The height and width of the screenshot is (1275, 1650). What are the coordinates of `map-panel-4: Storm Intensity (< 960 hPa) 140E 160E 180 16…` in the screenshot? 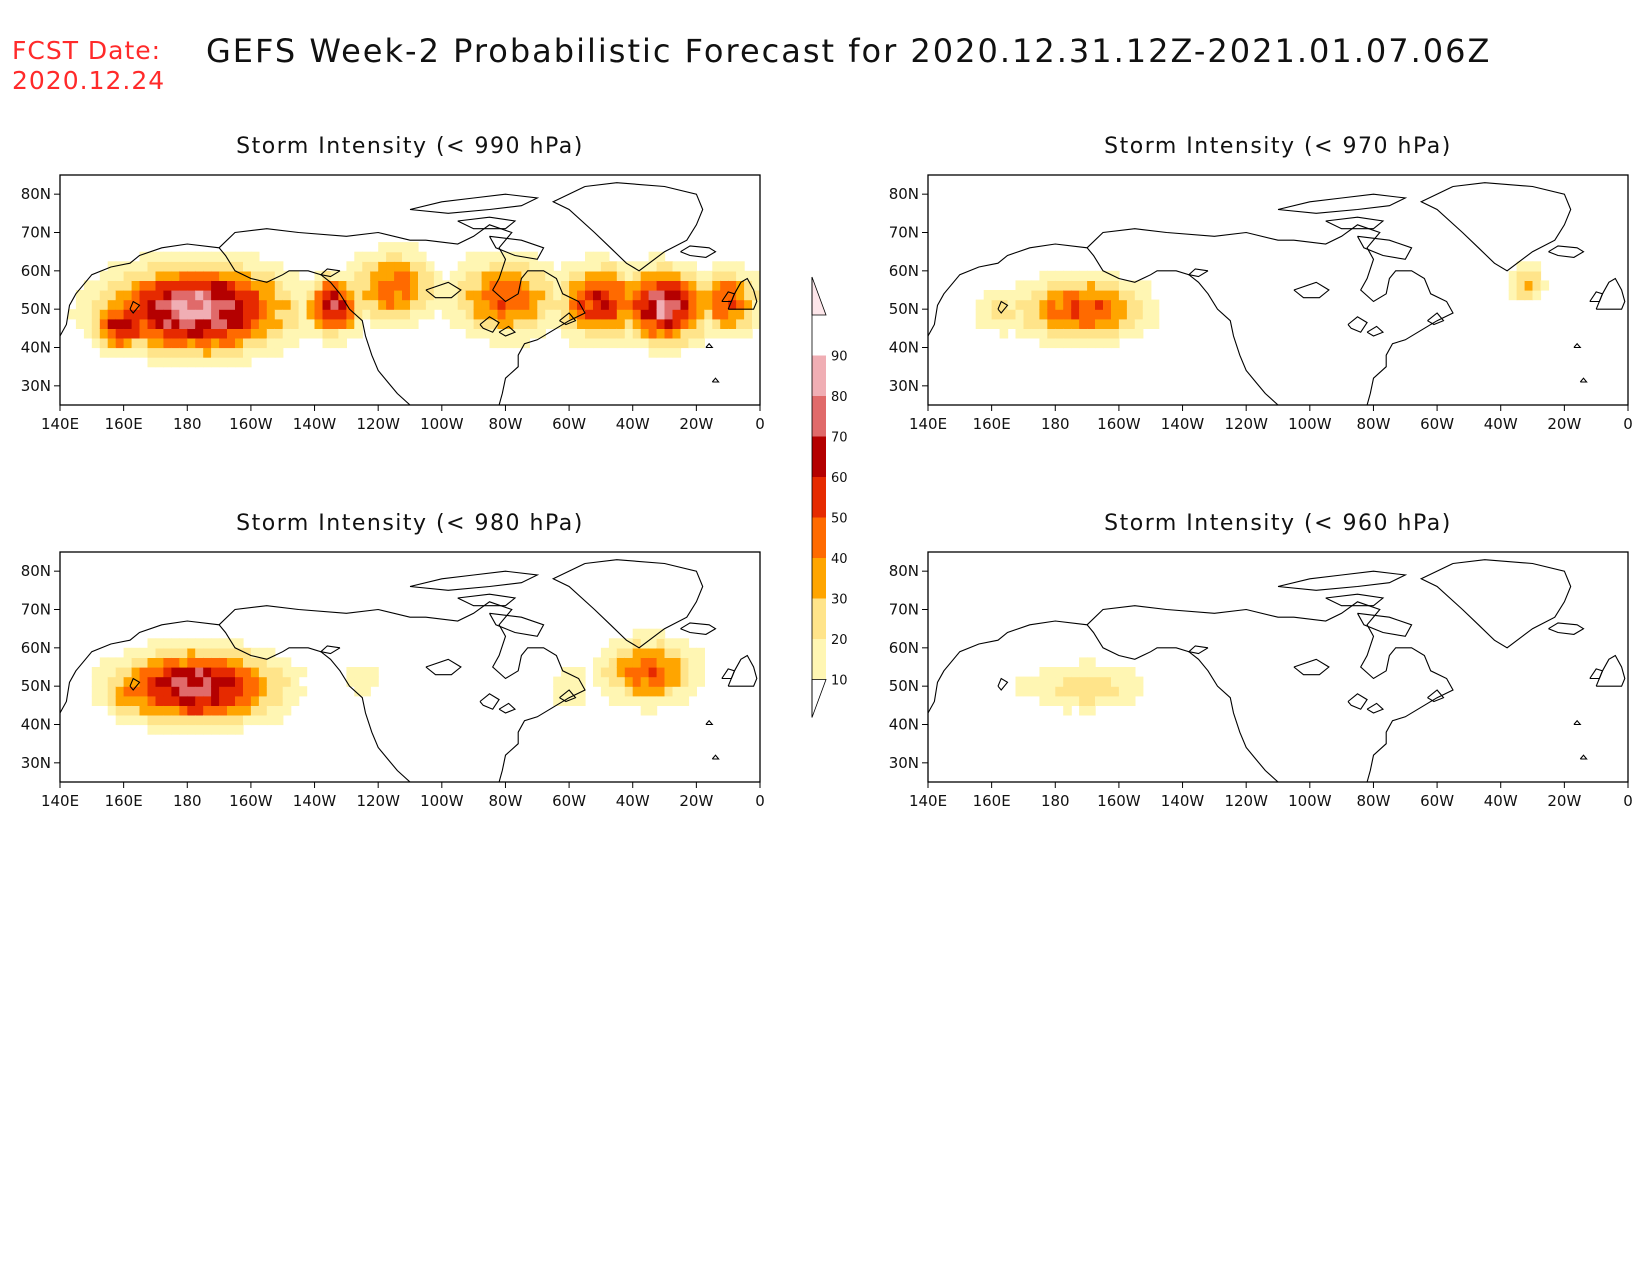 It's located at (1261, 660).